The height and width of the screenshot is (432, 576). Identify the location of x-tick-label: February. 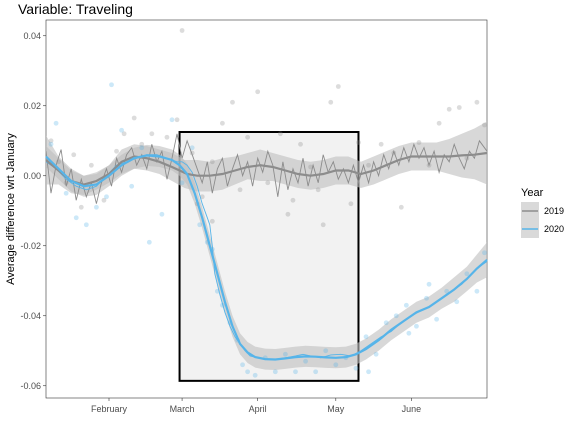
(109, 409).